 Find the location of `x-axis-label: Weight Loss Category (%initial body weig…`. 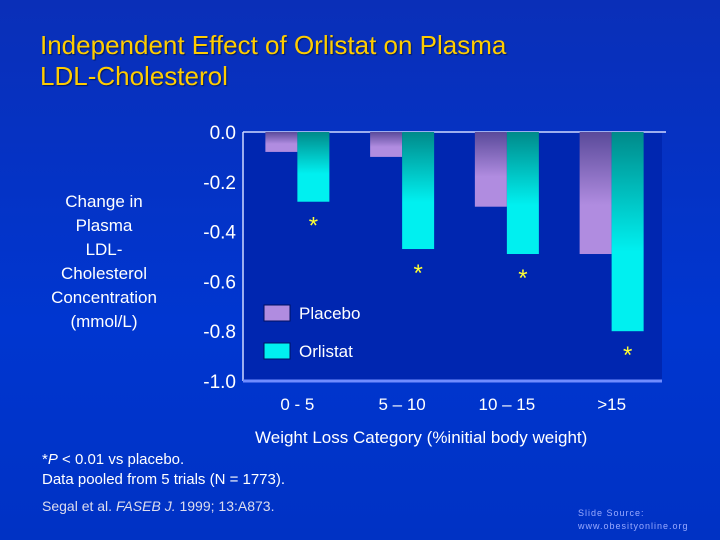

x-axis-label: Weight Loss Category (%initial body weig… is located at coordinates (421, 437).